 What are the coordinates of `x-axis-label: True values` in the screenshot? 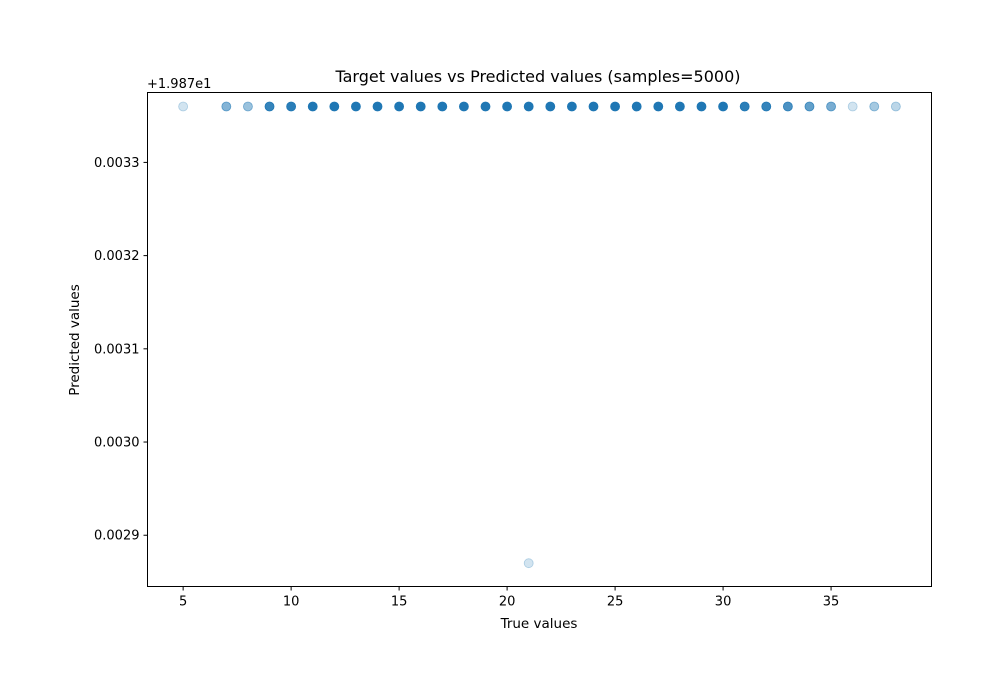 It's located at (539, 624).